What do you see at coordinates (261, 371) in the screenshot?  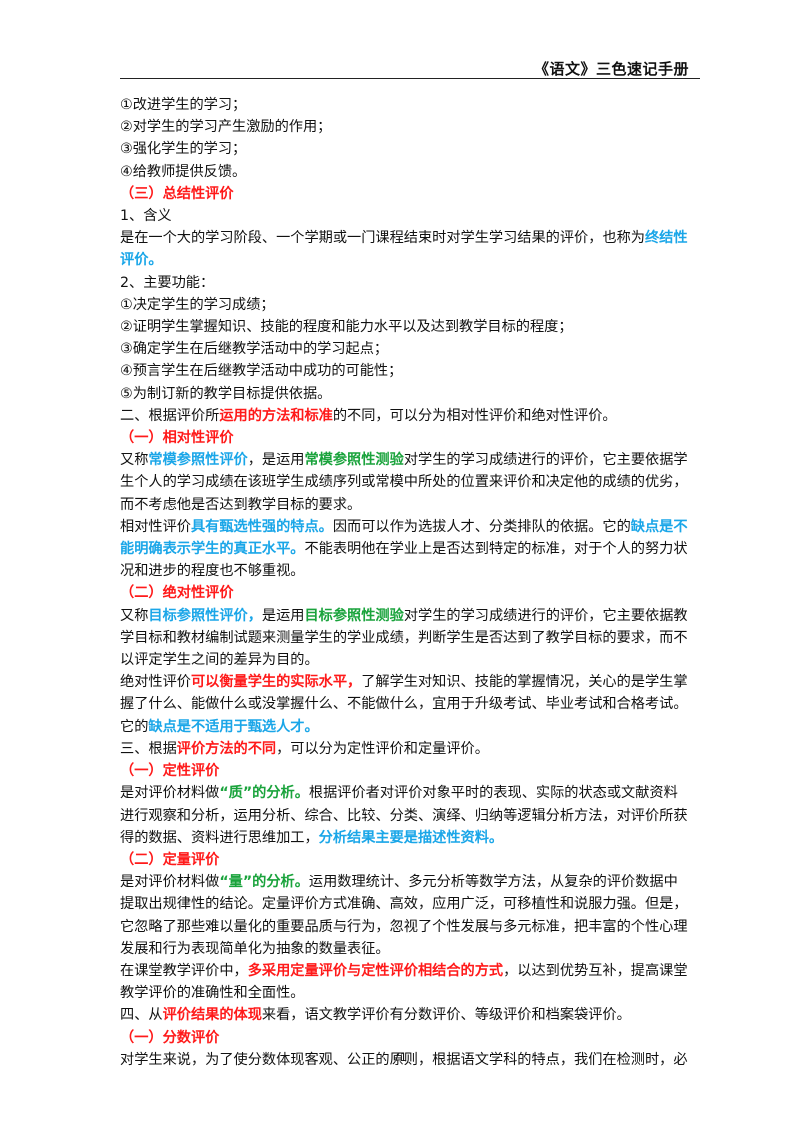 I see `text-line: ④预言学生在后继教学活动中成功的可能性；` at bounding box center [261, 371].